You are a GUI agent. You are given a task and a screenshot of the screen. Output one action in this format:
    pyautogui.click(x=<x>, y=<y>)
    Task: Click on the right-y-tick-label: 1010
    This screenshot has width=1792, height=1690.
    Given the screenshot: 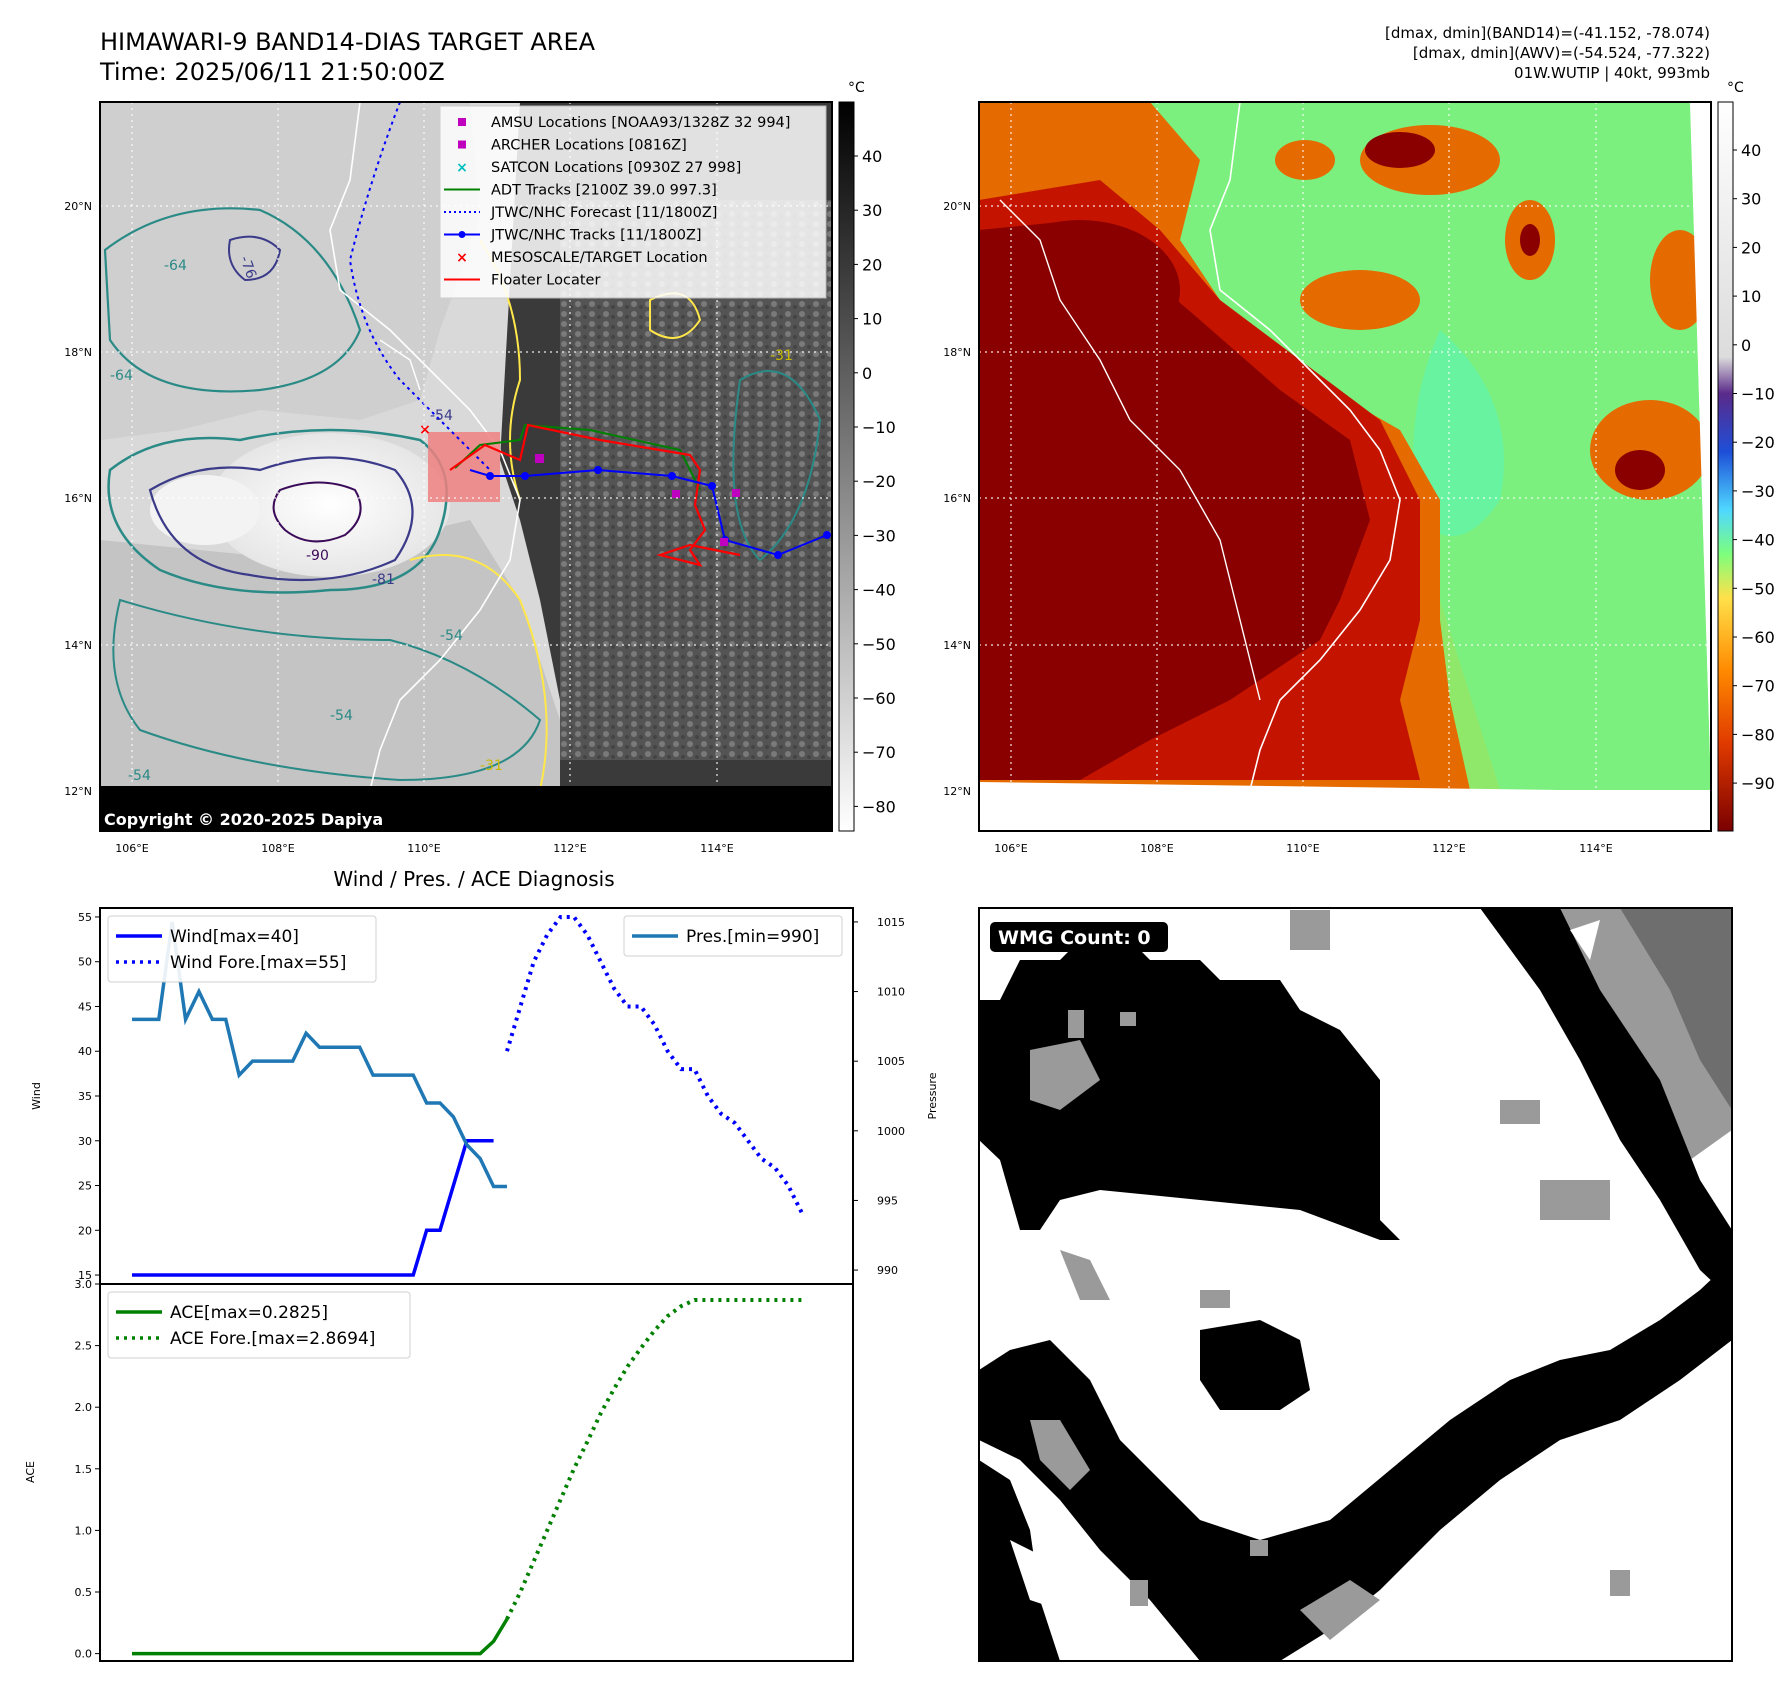 What is the action you would take?
    pyautogui.click(x=891, y=992)
    